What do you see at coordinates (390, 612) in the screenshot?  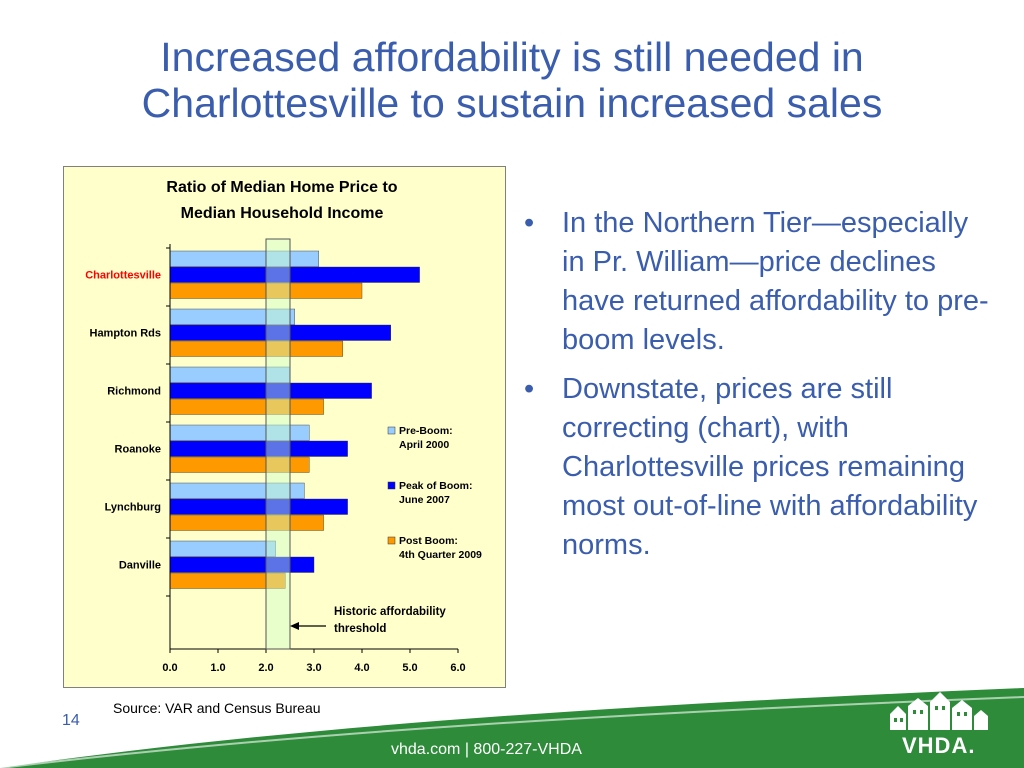 I see `annotation-text: Historic affordability` at bounding box center [390, 612].